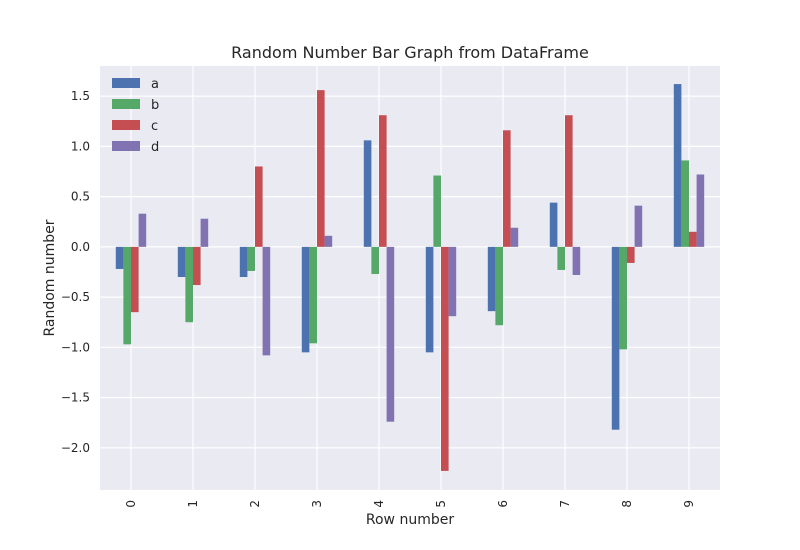  What do you see at coordinates (565, 504) in the screenshot?
I see `x-tick-label: 7` at bounding box center [565, 504].